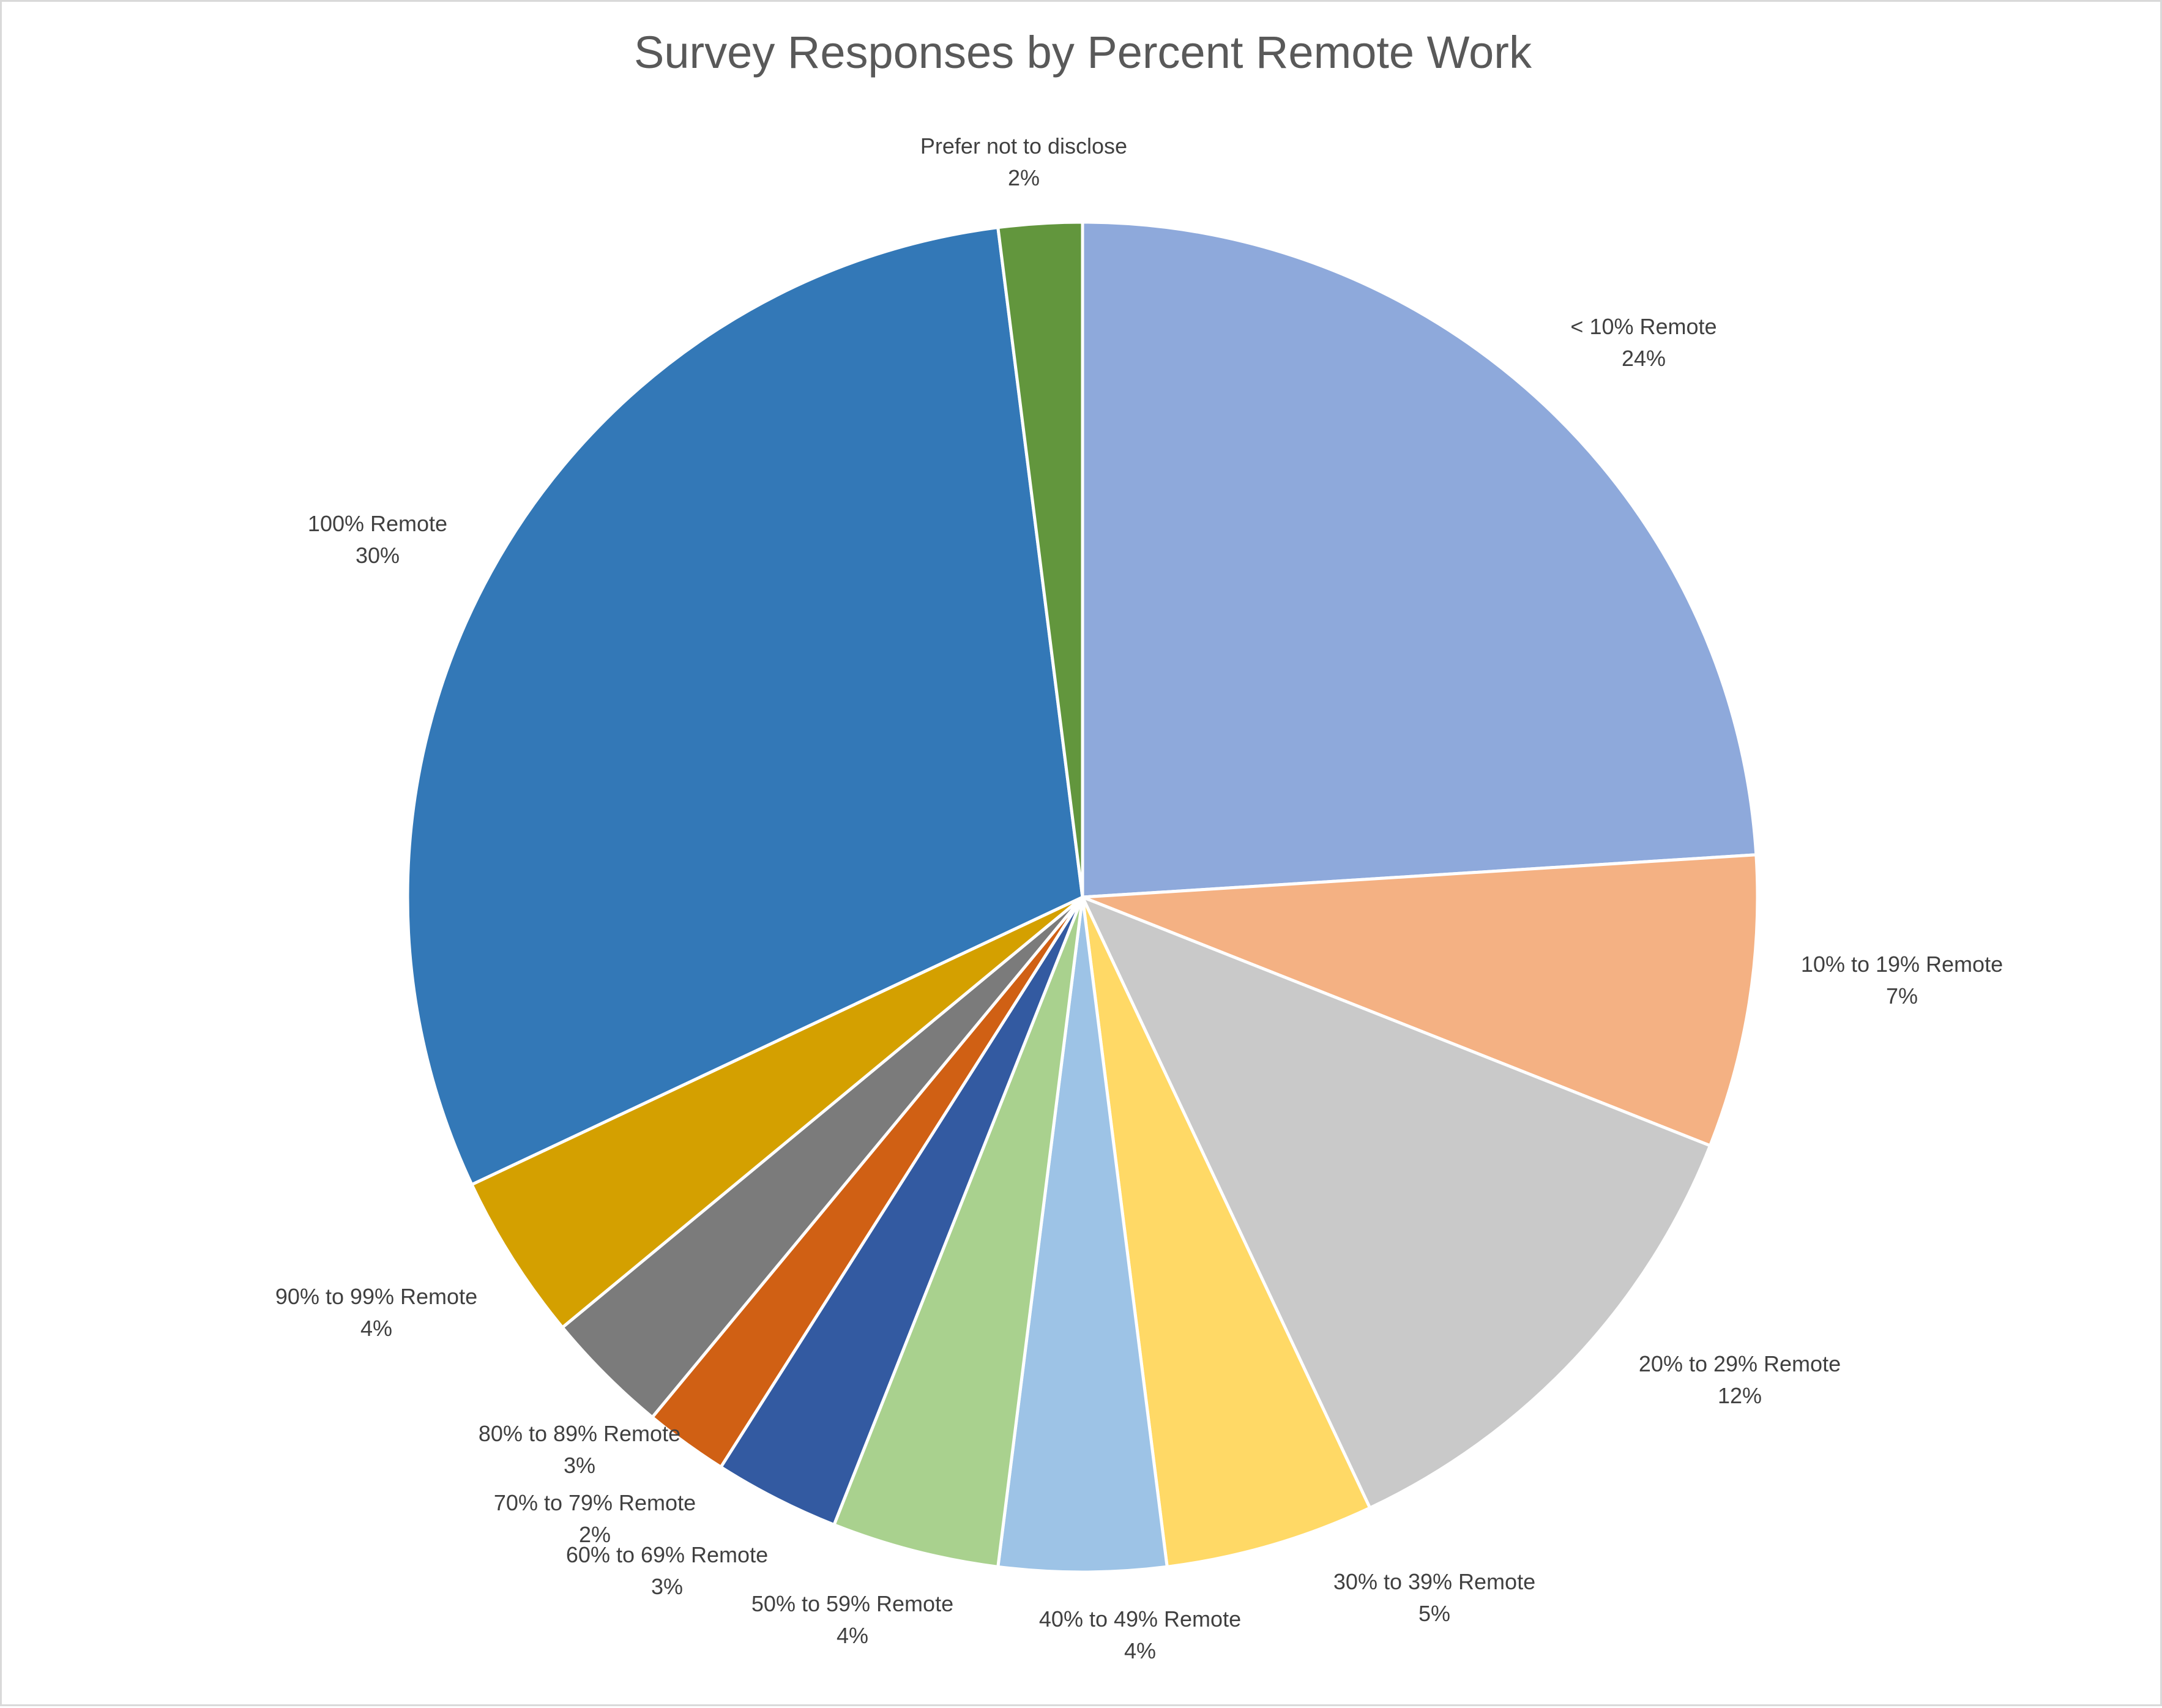  Describe the element at coordinates (376, 1296) in the screenshot. I see `slice-category-label: 90% to 99% Remote` at that location.